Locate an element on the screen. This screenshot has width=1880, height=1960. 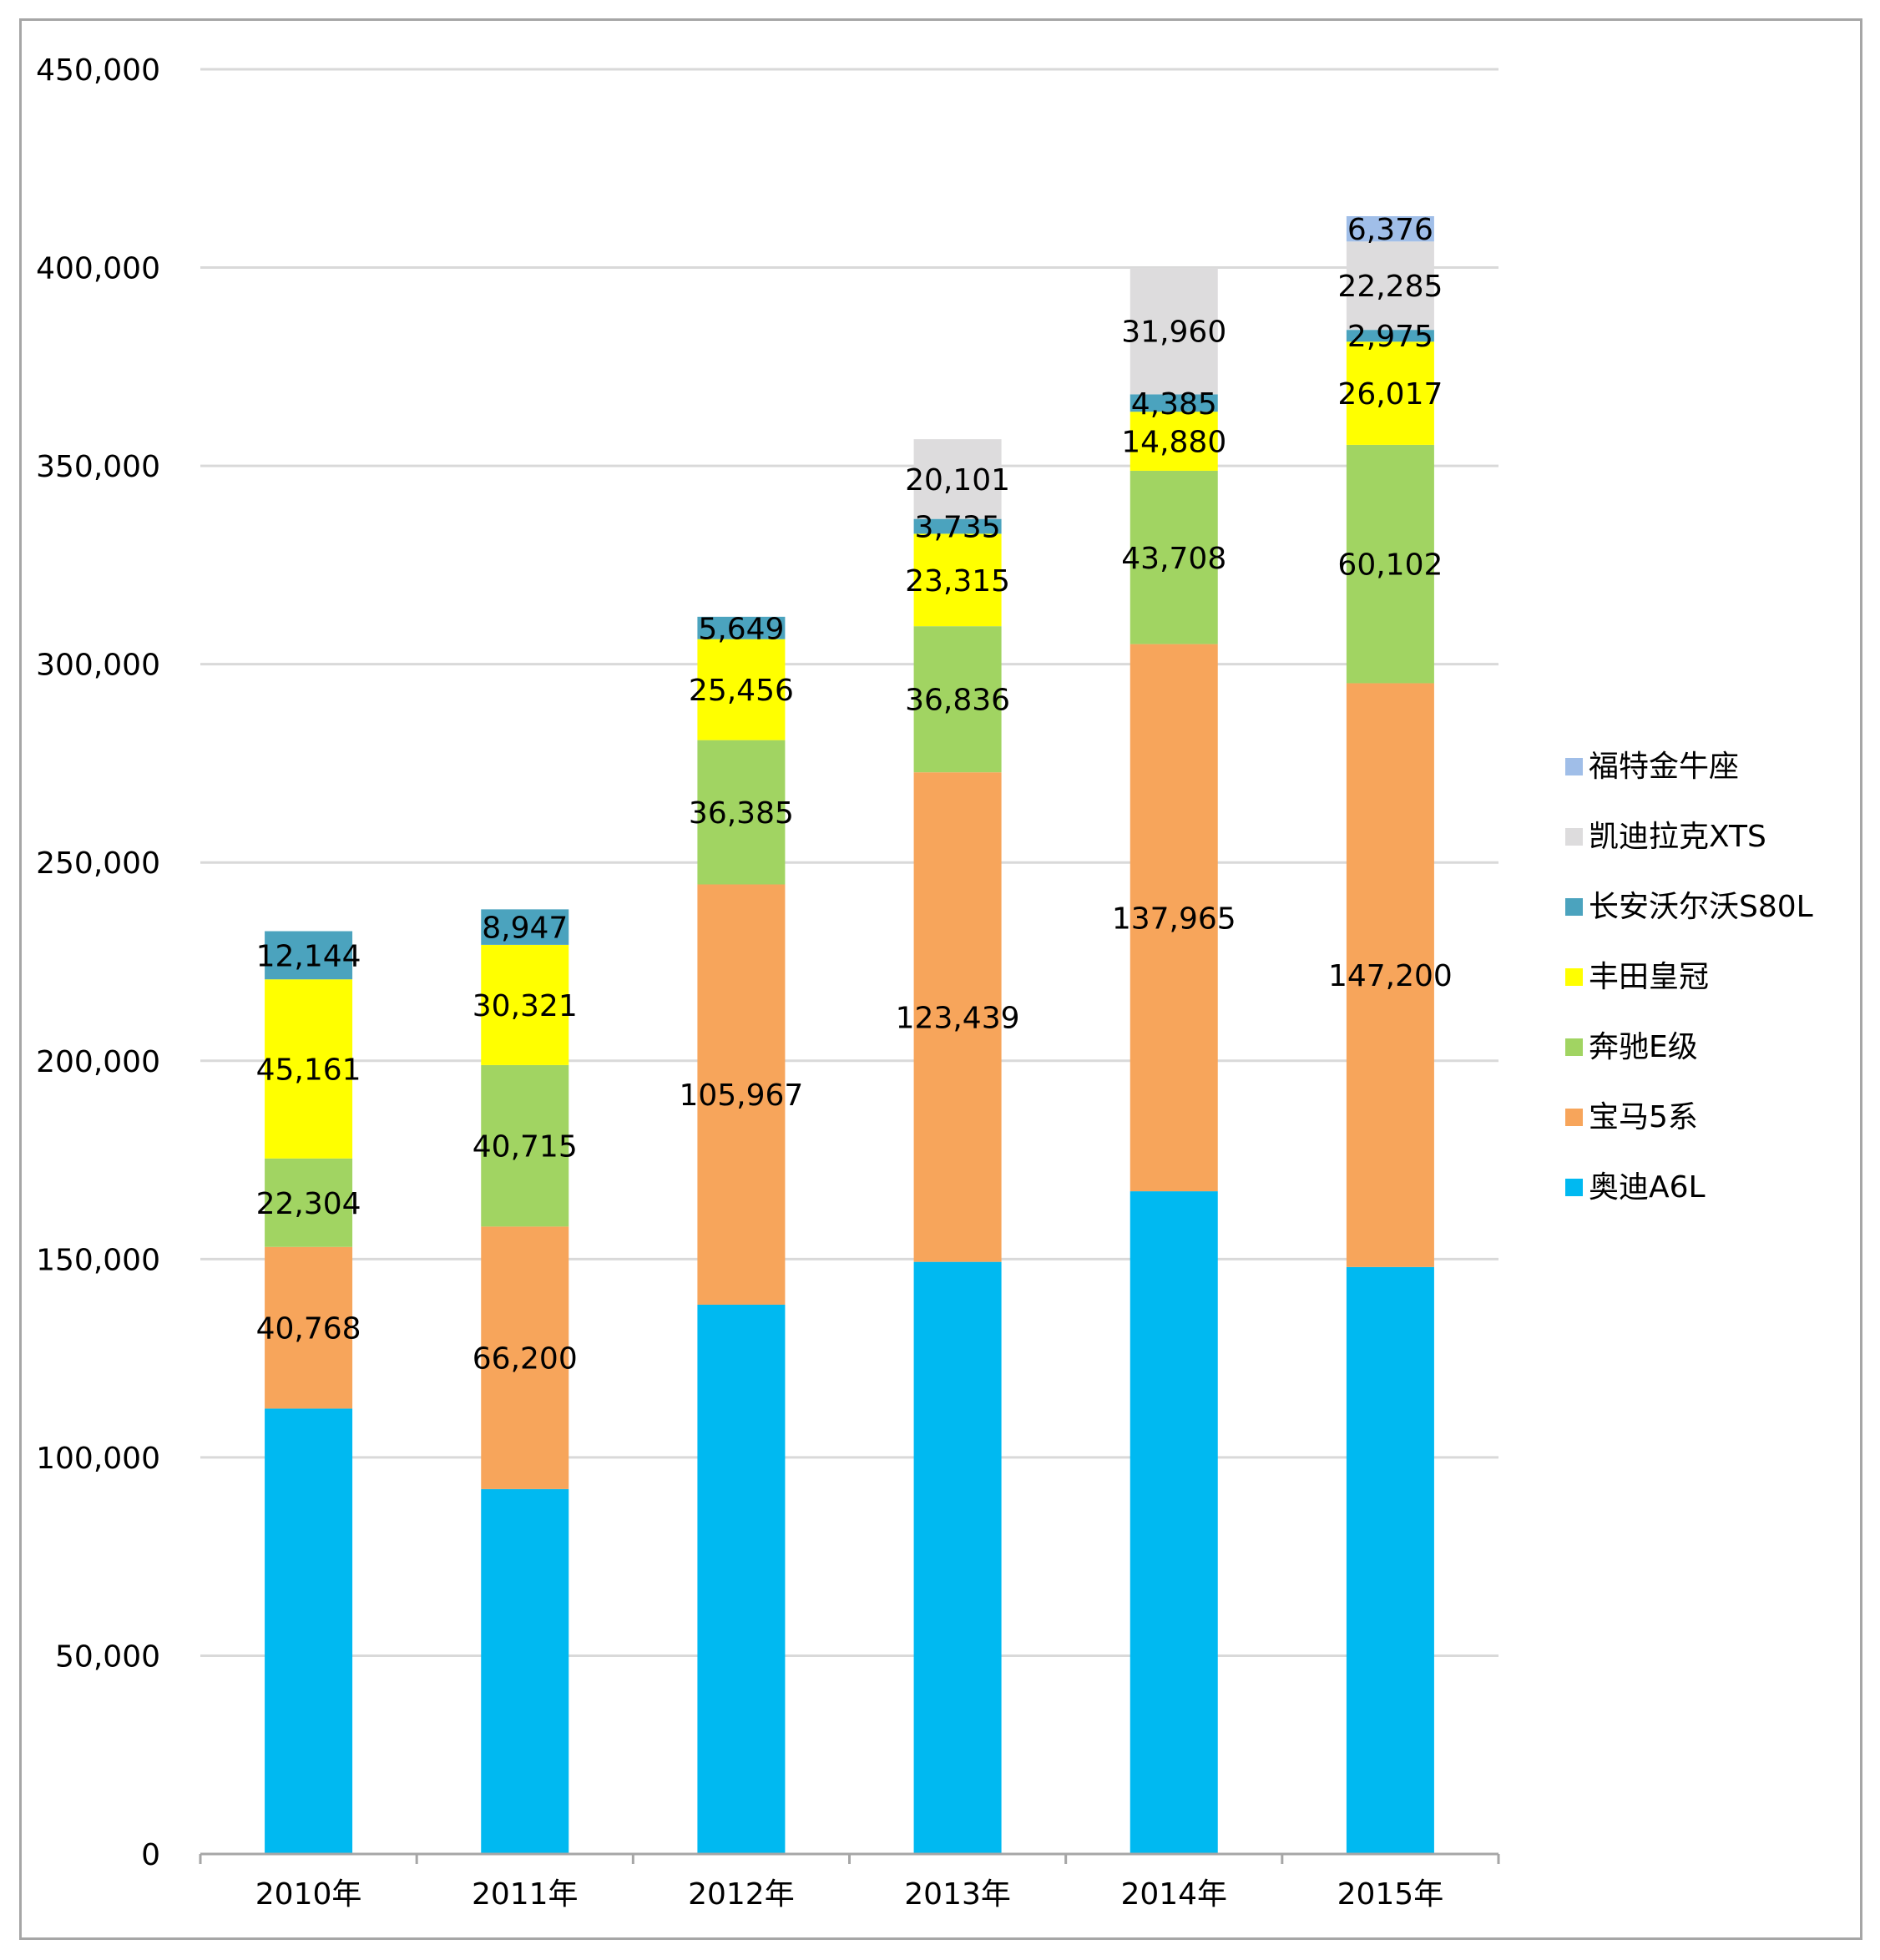
y-tick-label: 450,000 is located at coordinates (98, 70).